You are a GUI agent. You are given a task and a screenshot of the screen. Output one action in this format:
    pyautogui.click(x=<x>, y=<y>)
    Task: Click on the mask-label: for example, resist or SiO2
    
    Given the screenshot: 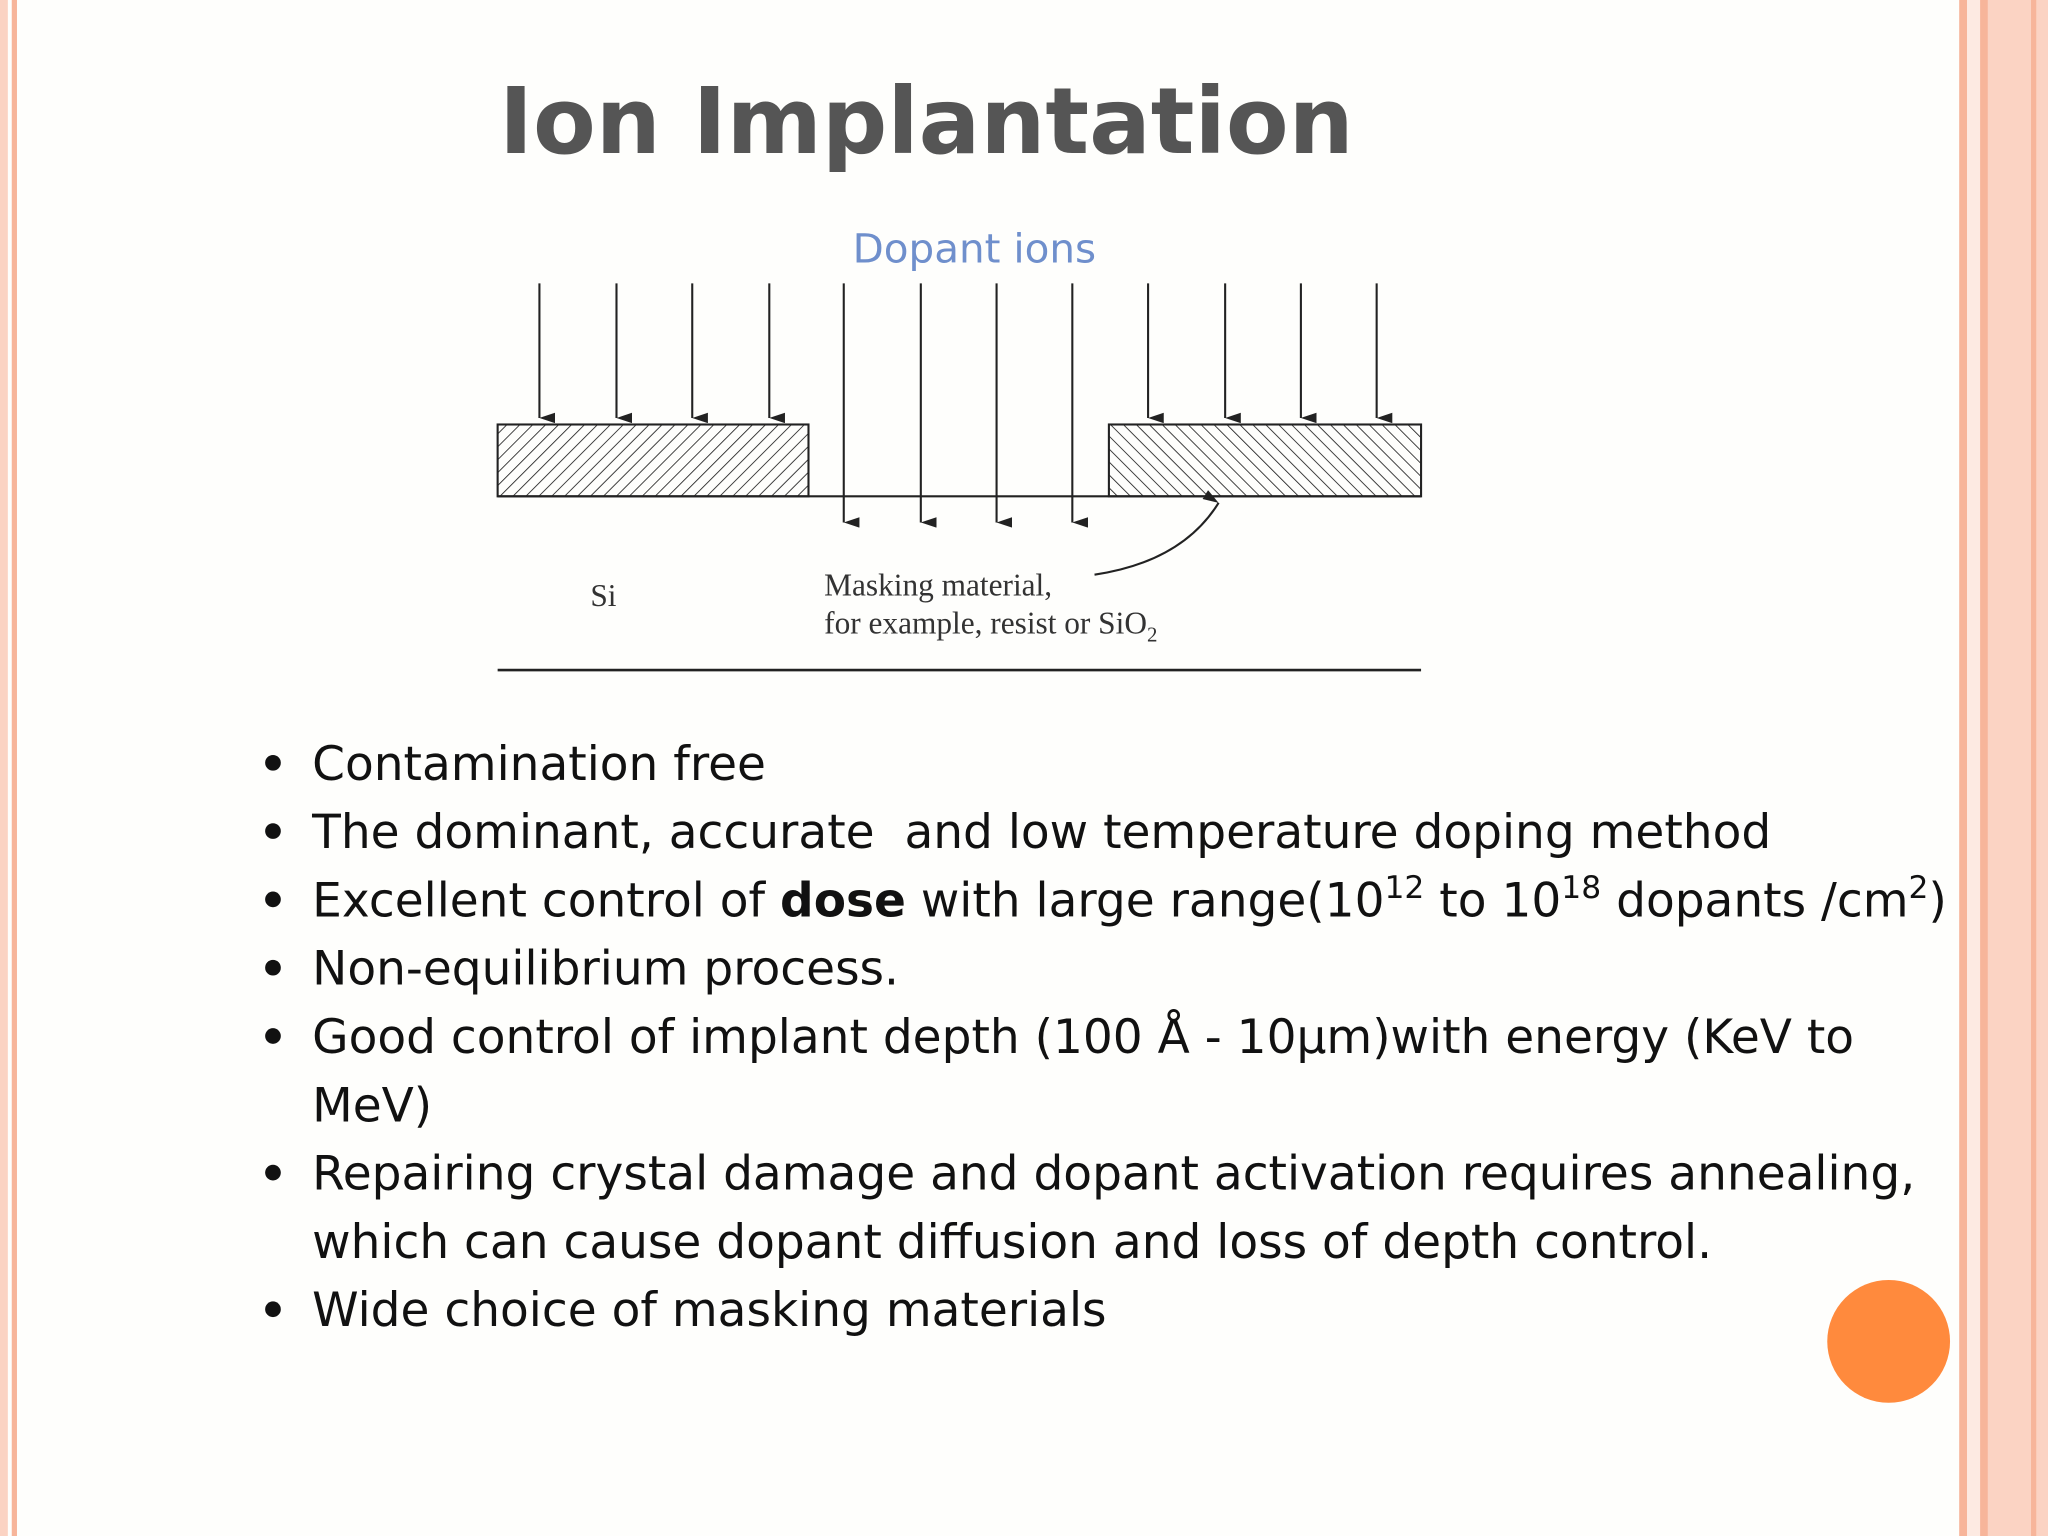 What is the action you would take?
    pyautogui.click(x=990, y=625)
    